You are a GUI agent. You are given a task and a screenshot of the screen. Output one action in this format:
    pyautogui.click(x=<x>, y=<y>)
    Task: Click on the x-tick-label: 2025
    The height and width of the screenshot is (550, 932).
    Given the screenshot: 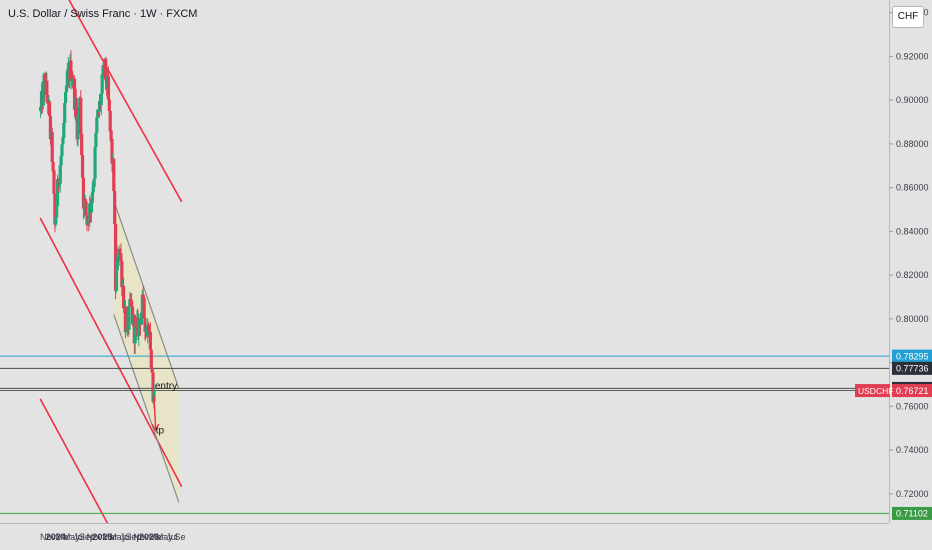 What is the action you would take?
    pyautogui.click(x=102, y=537)
    